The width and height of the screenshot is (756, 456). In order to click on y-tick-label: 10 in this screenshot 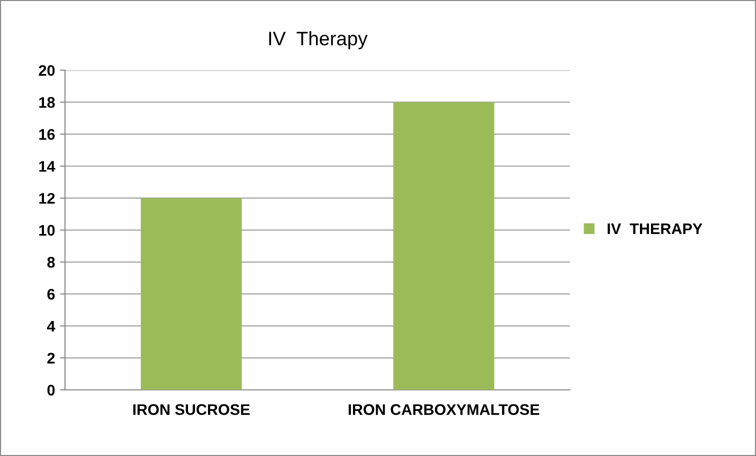, I will do `click(47, 230)`.